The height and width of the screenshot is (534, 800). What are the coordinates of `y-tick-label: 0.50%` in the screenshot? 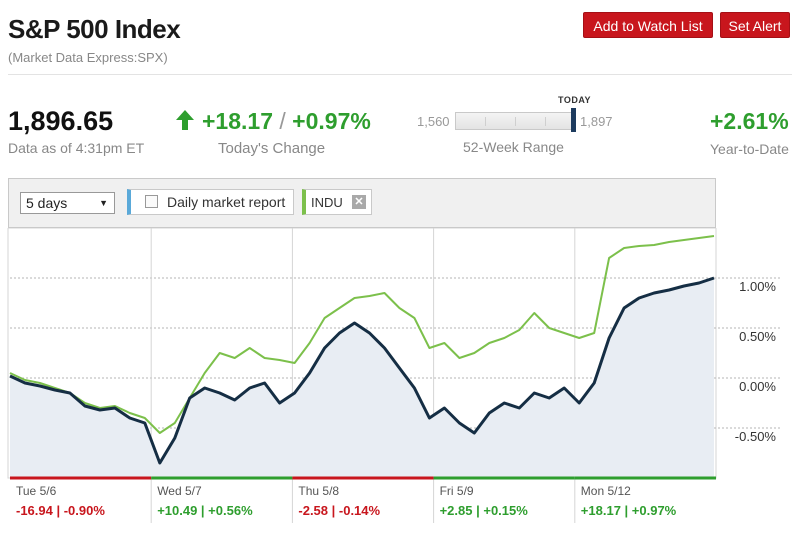 It's located at (757, 336).